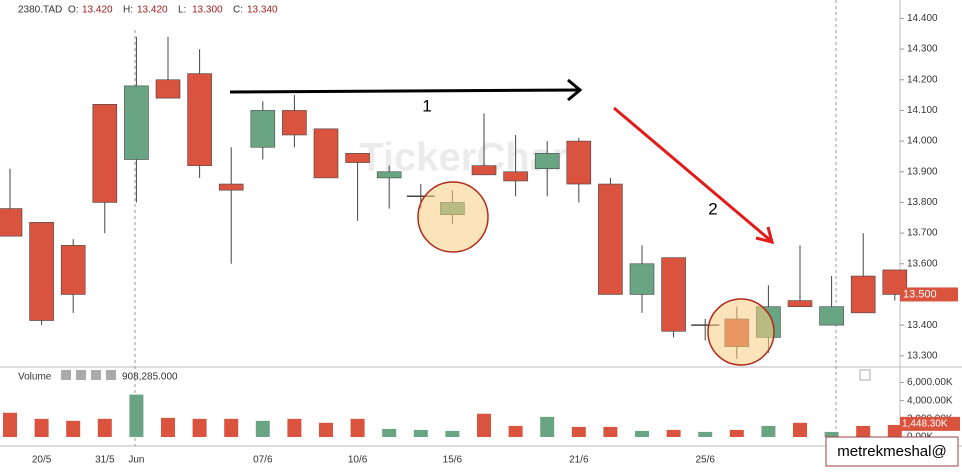 This screenshot has height=475, width=962. What do you see at coordinates (453, 460) in the screenshot?
I see `x-tick-label: 15/6` at bounding box center [453, 460].